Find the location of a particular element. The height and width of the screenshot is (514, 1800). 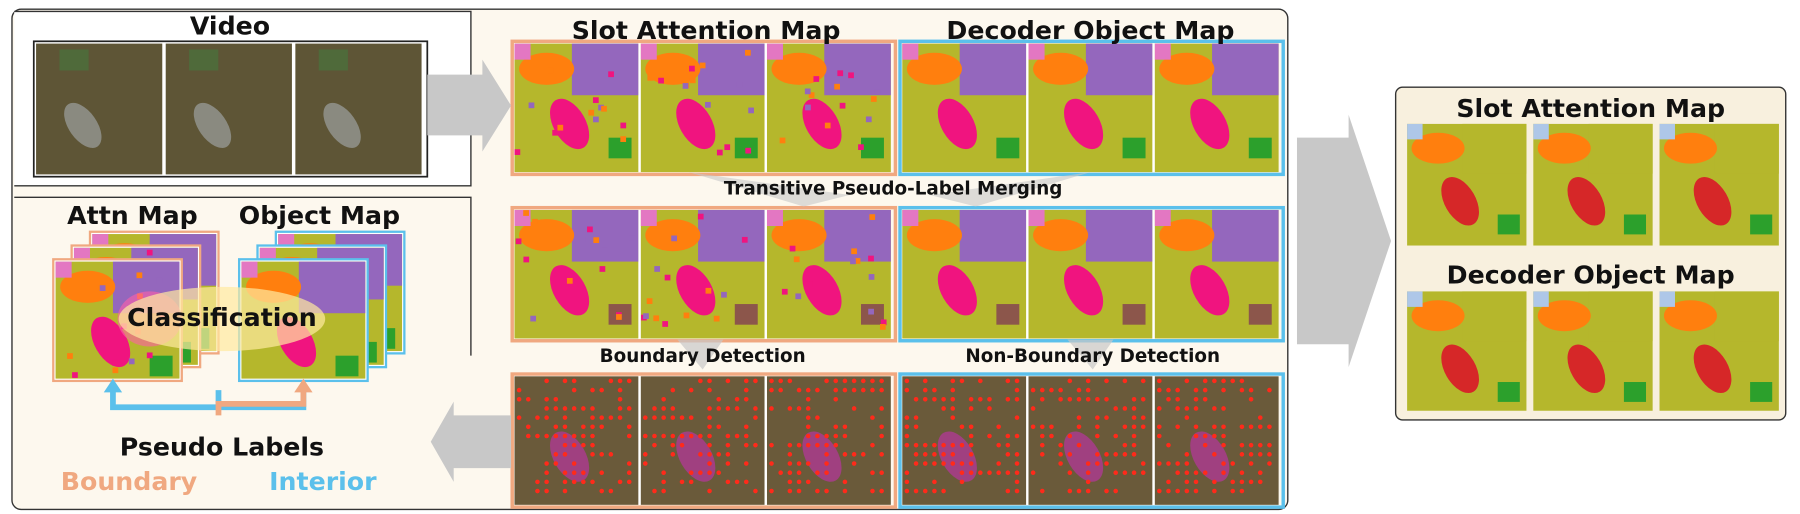

boundary-arrow is located at coordinates (261, 403).